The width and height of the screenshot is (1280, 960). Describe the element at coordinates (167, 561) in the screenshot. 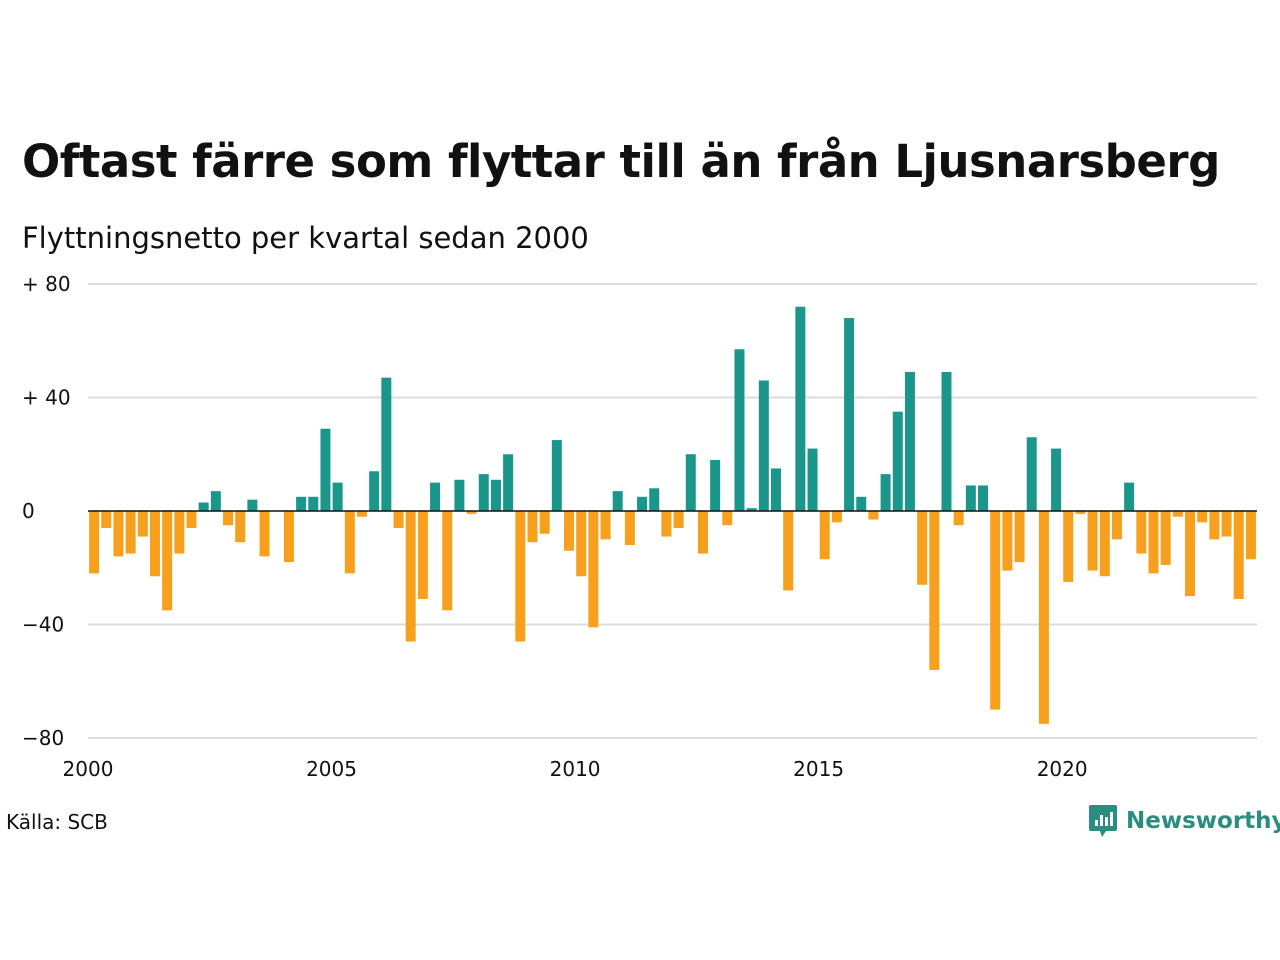

I see `bar: 2001 Q3: -35` at that location.